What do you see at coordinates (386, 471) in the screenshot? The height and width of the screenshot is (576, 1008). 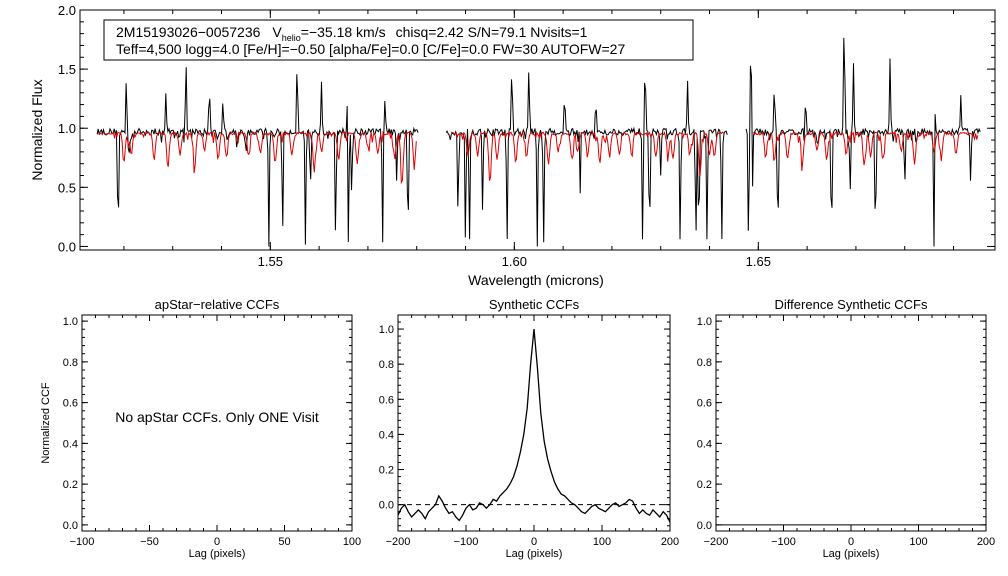 I see `synthetic-ccf-y-tick-label: 0.2` at bounding box center [386, 471].